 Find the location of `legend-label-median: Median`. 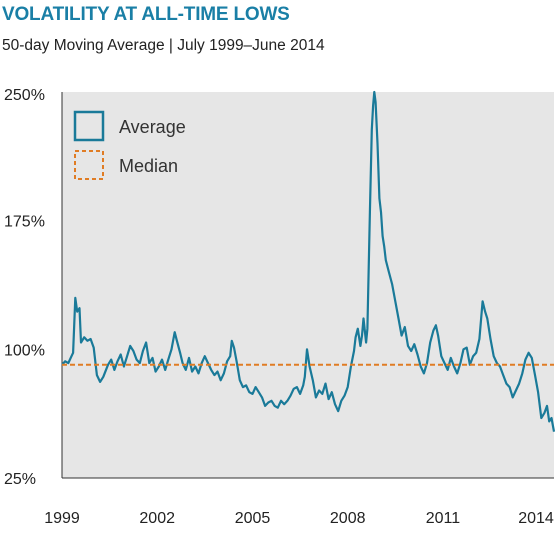

legend-label-median: Median is located at coordinates (148, 166).